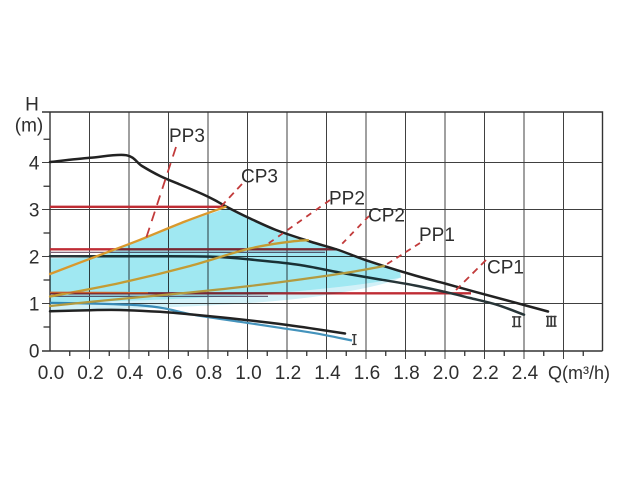 This screenshot has height=480, width=640. I want to click on svg-text: Q(m³/h), so click(579, 373).